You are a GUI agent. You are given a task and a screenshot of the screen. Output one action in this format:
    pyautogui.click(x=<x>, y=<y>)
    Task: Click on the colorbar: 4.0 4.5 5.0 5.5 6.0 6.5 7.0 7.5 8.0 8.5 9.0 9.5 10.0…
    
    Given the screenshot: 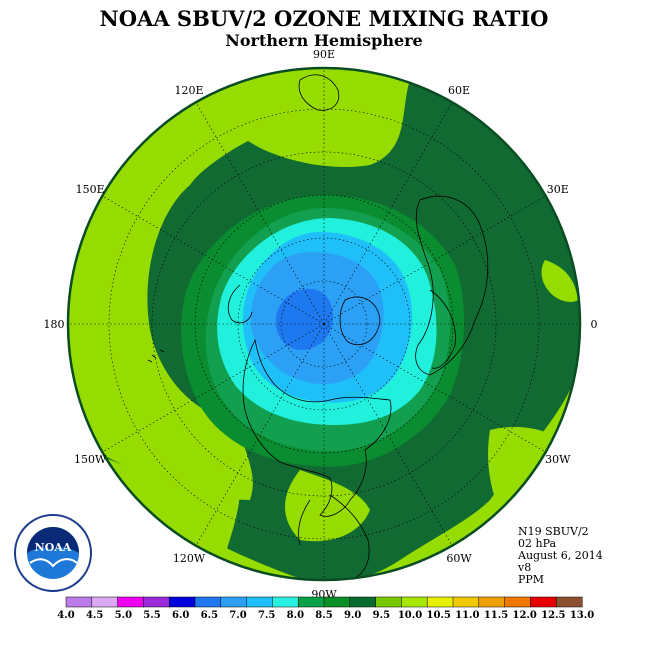 What is the action you would take?
    pyautogui.click(x=325, y=608)
    